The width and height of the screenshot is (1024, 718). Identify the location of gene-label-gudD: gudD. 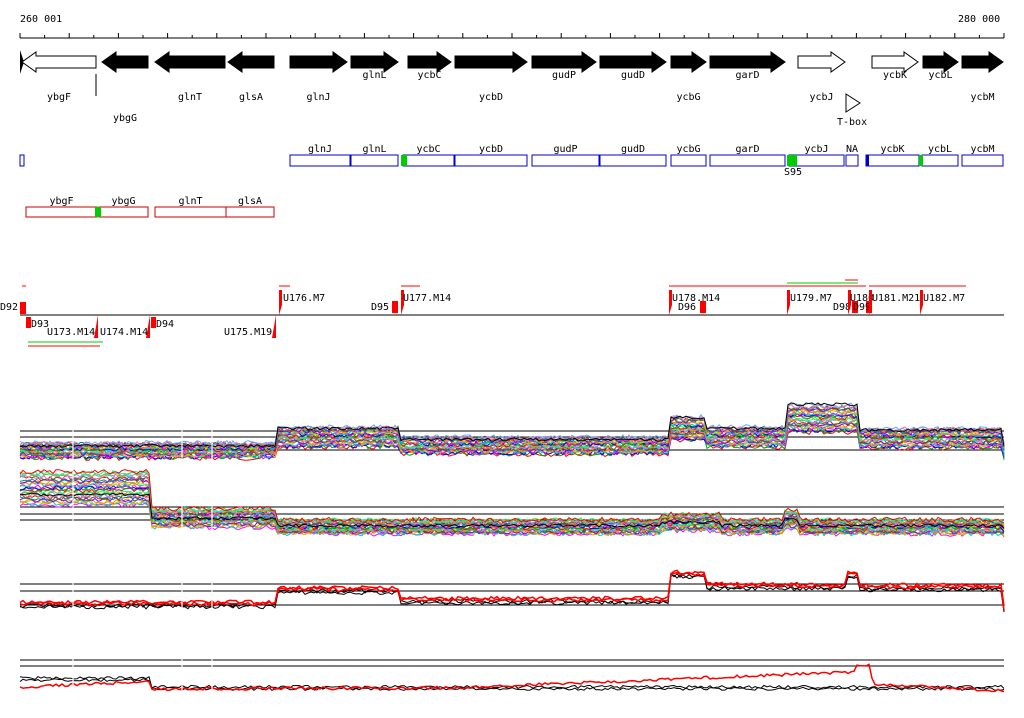
(633, 75).